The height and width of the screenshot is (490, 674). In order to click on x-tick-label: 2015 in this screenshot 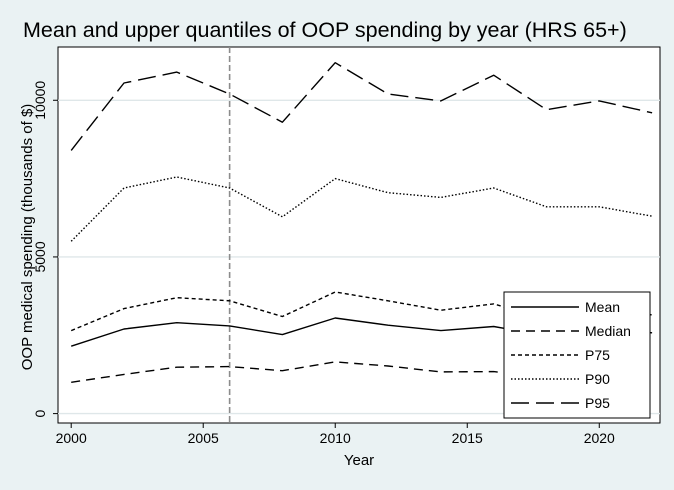, I will do `click(467, 438)`.